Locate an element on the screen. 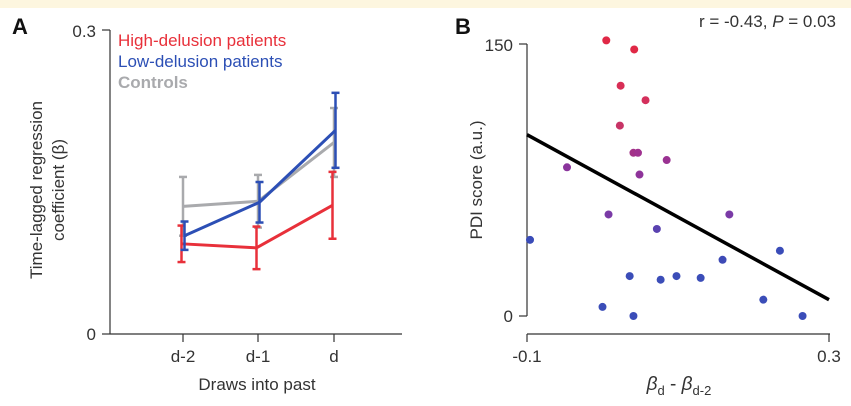 The image size is (851, 406). panel-b-xtick-label-right: 0.3 is located at coordinates (829, 356).